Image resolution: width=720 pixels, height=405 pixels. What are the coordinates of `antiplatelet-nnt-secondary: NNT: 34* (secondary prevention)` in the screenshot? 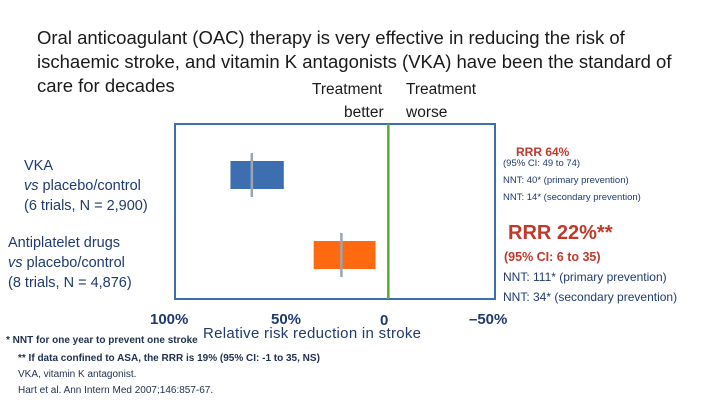 It's located at (590, 297).